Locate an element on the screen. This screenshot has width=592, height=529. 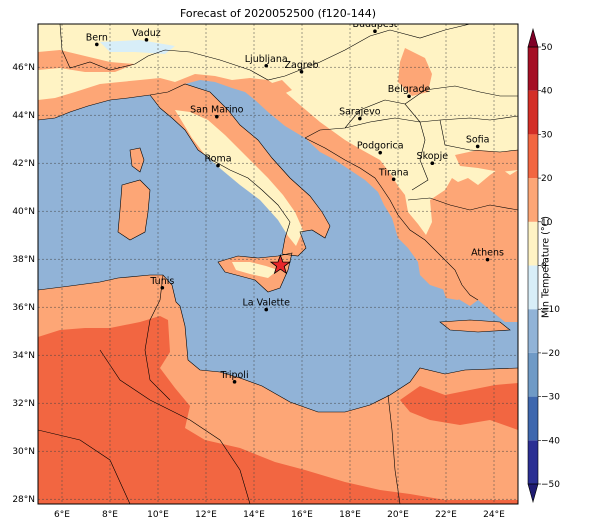
corsica is located at coordinates (137, 160).